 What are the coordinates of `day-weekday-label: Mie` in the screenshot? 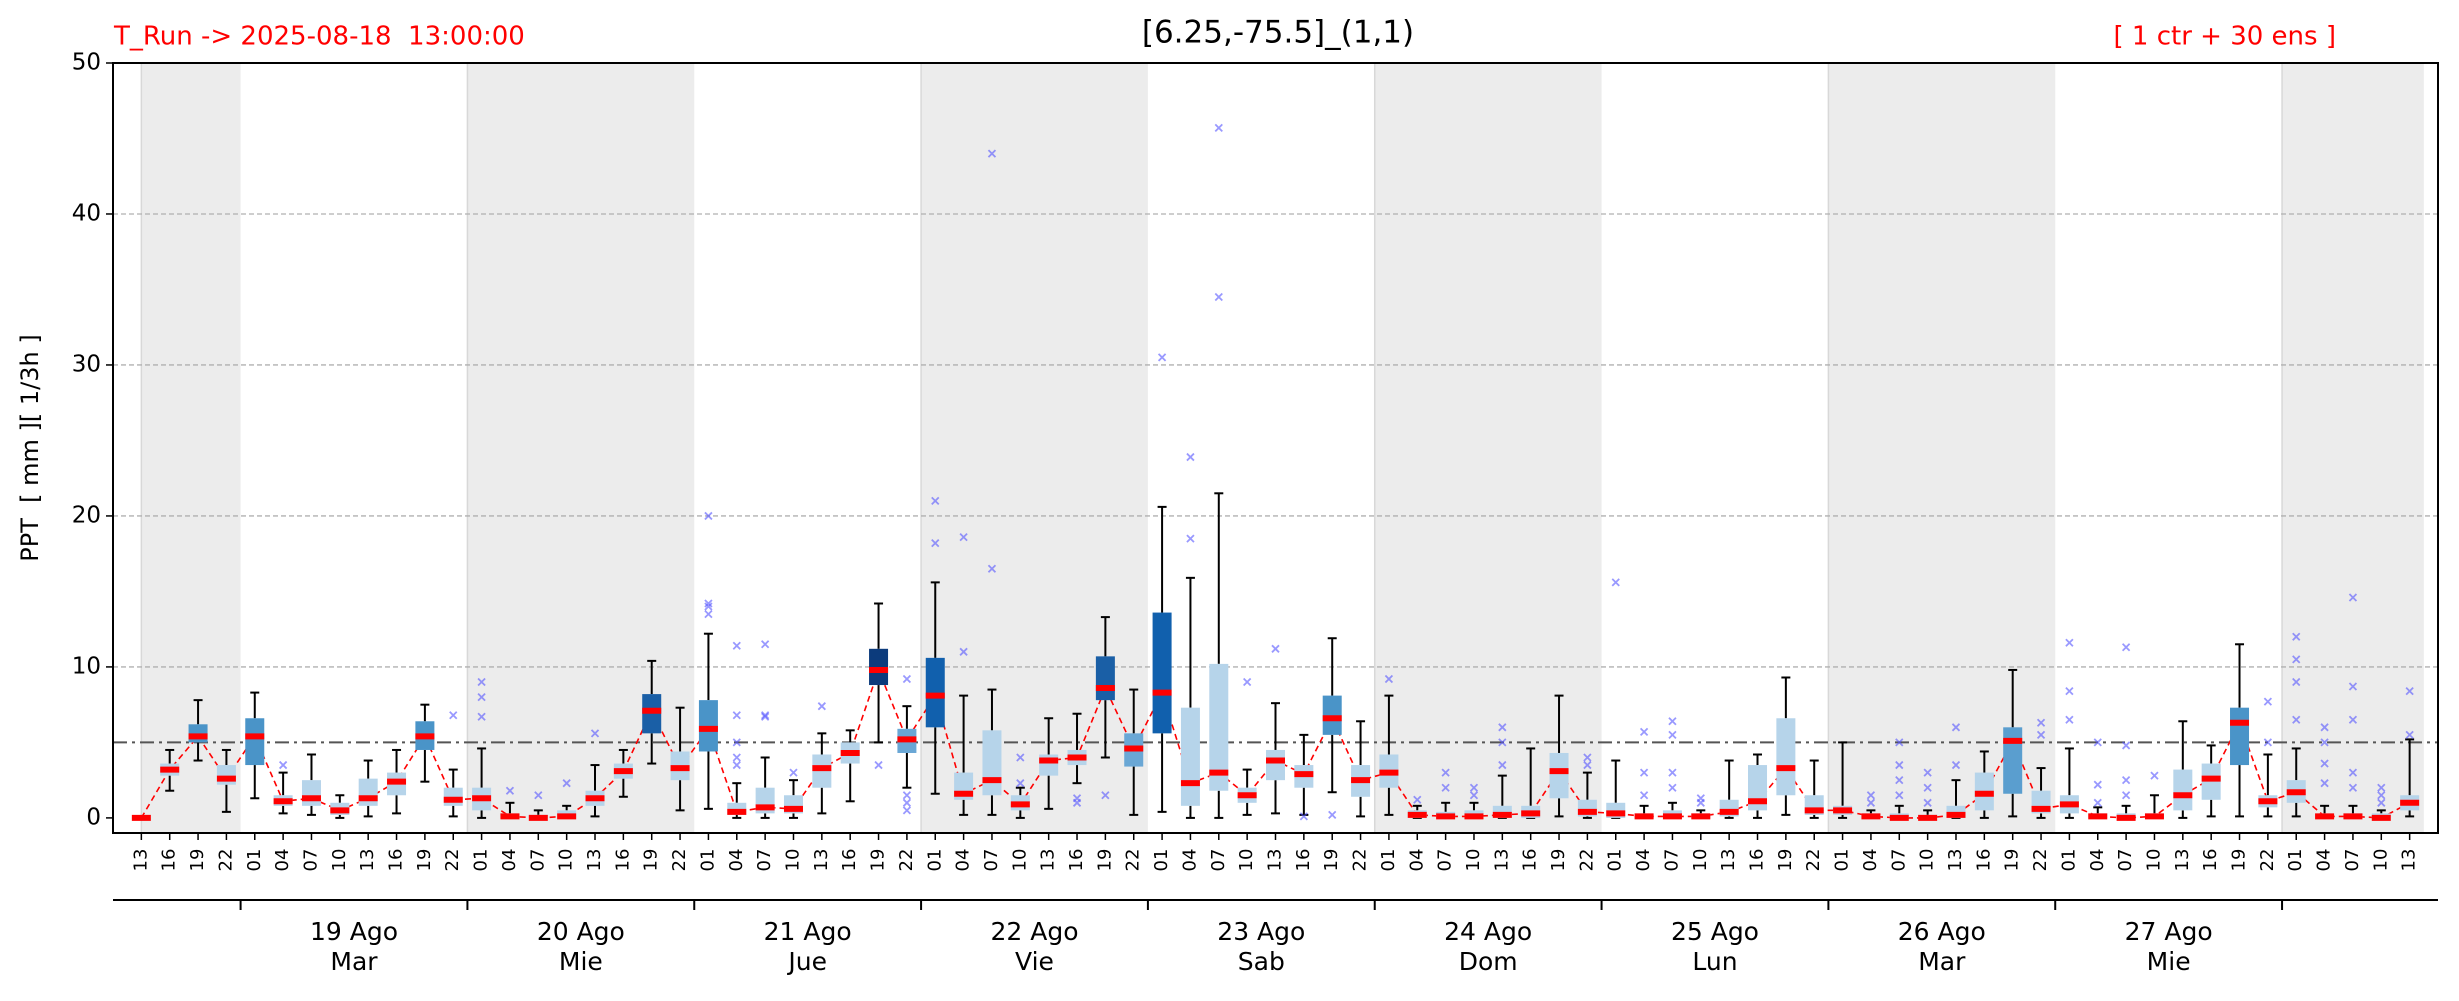 It's located at (581, 961).